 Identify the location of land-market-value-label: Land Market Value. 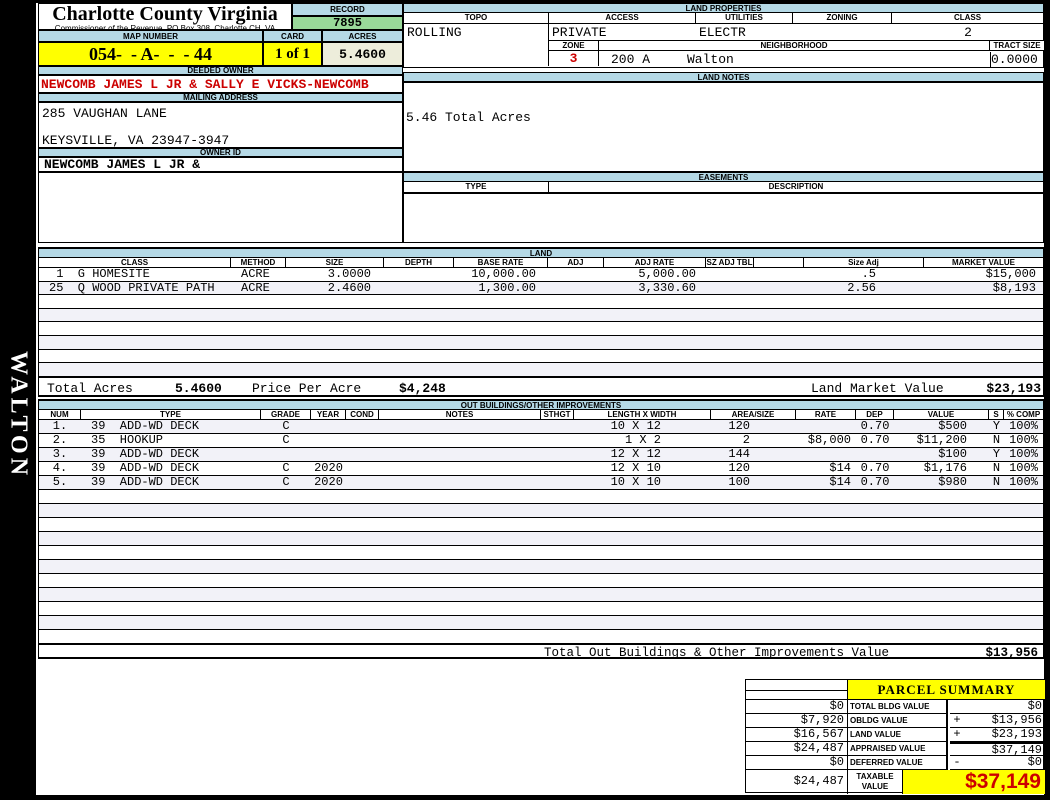
(877, 388).